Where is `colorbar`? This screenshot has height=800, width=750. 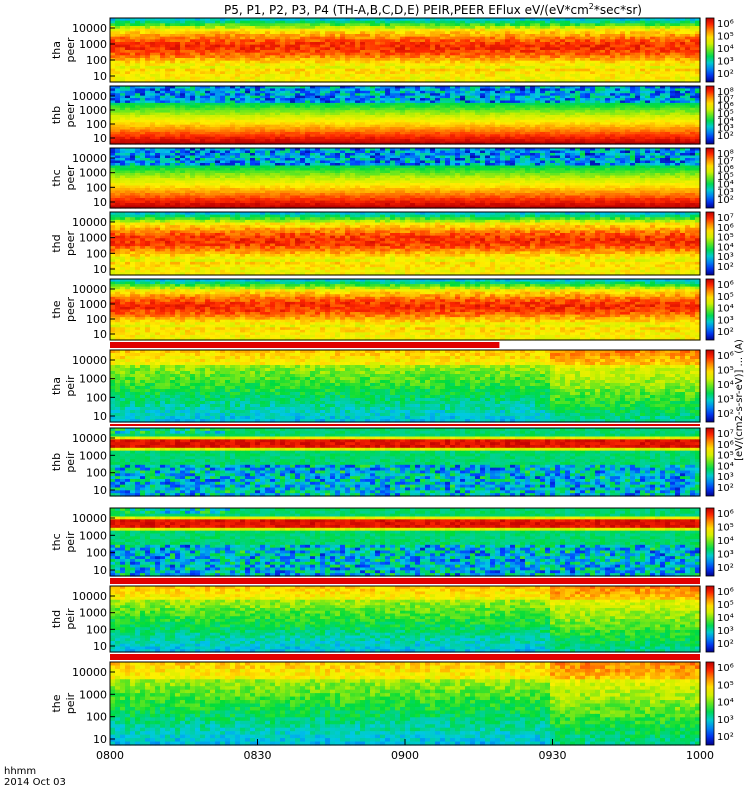 colorbar is located at coordinates (710, 50).